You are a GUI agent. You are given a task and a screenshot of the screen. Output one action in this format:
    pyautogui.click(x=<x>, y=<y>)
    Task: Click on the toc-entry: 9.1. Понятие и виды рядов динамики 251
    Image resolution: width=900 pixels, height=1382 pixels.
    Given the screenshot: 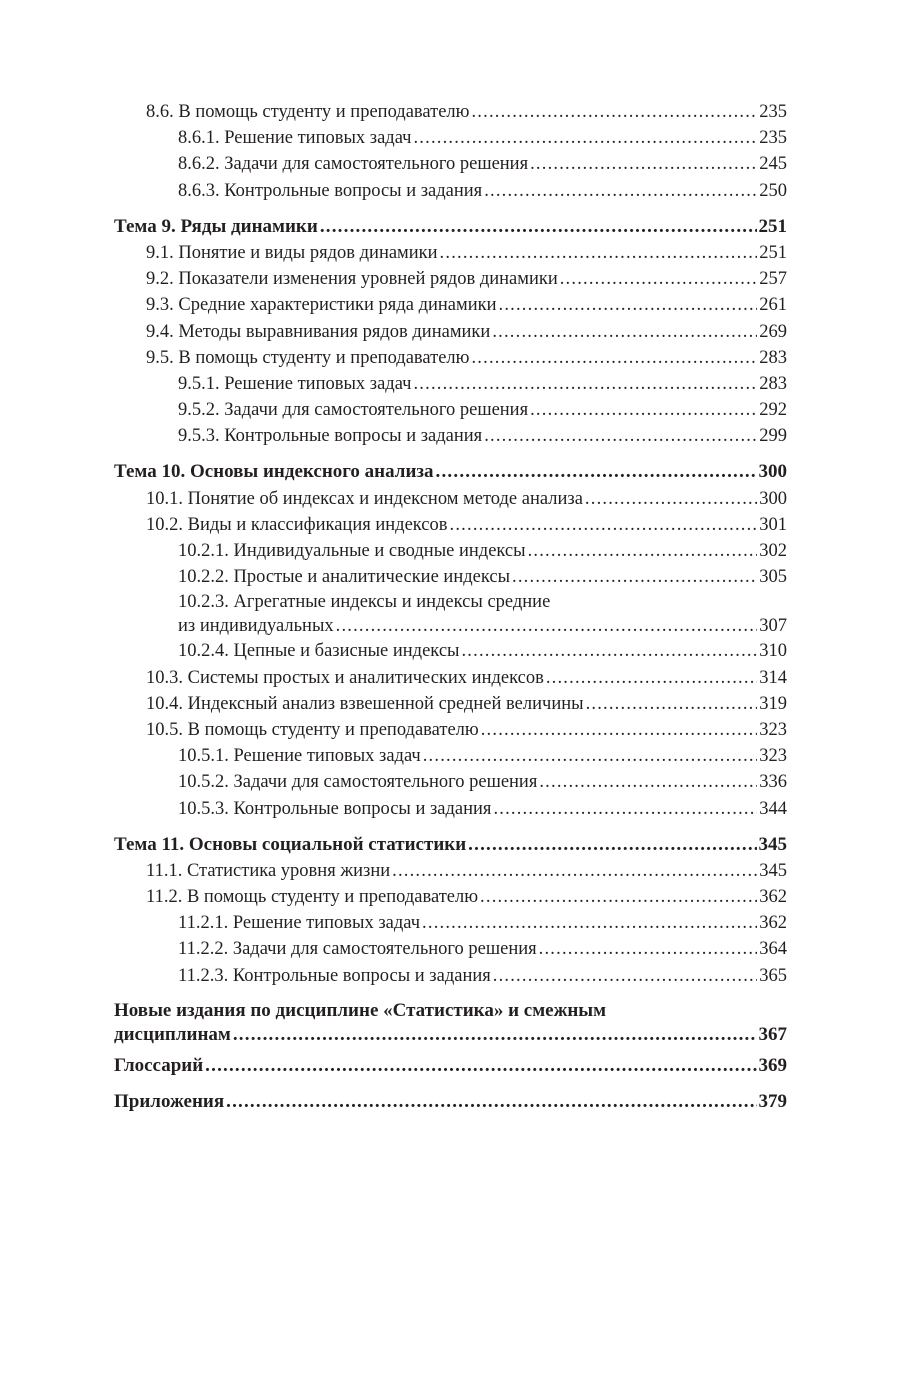 What is the action you would take?
    pyautogui.click(x=450, y=253)
    